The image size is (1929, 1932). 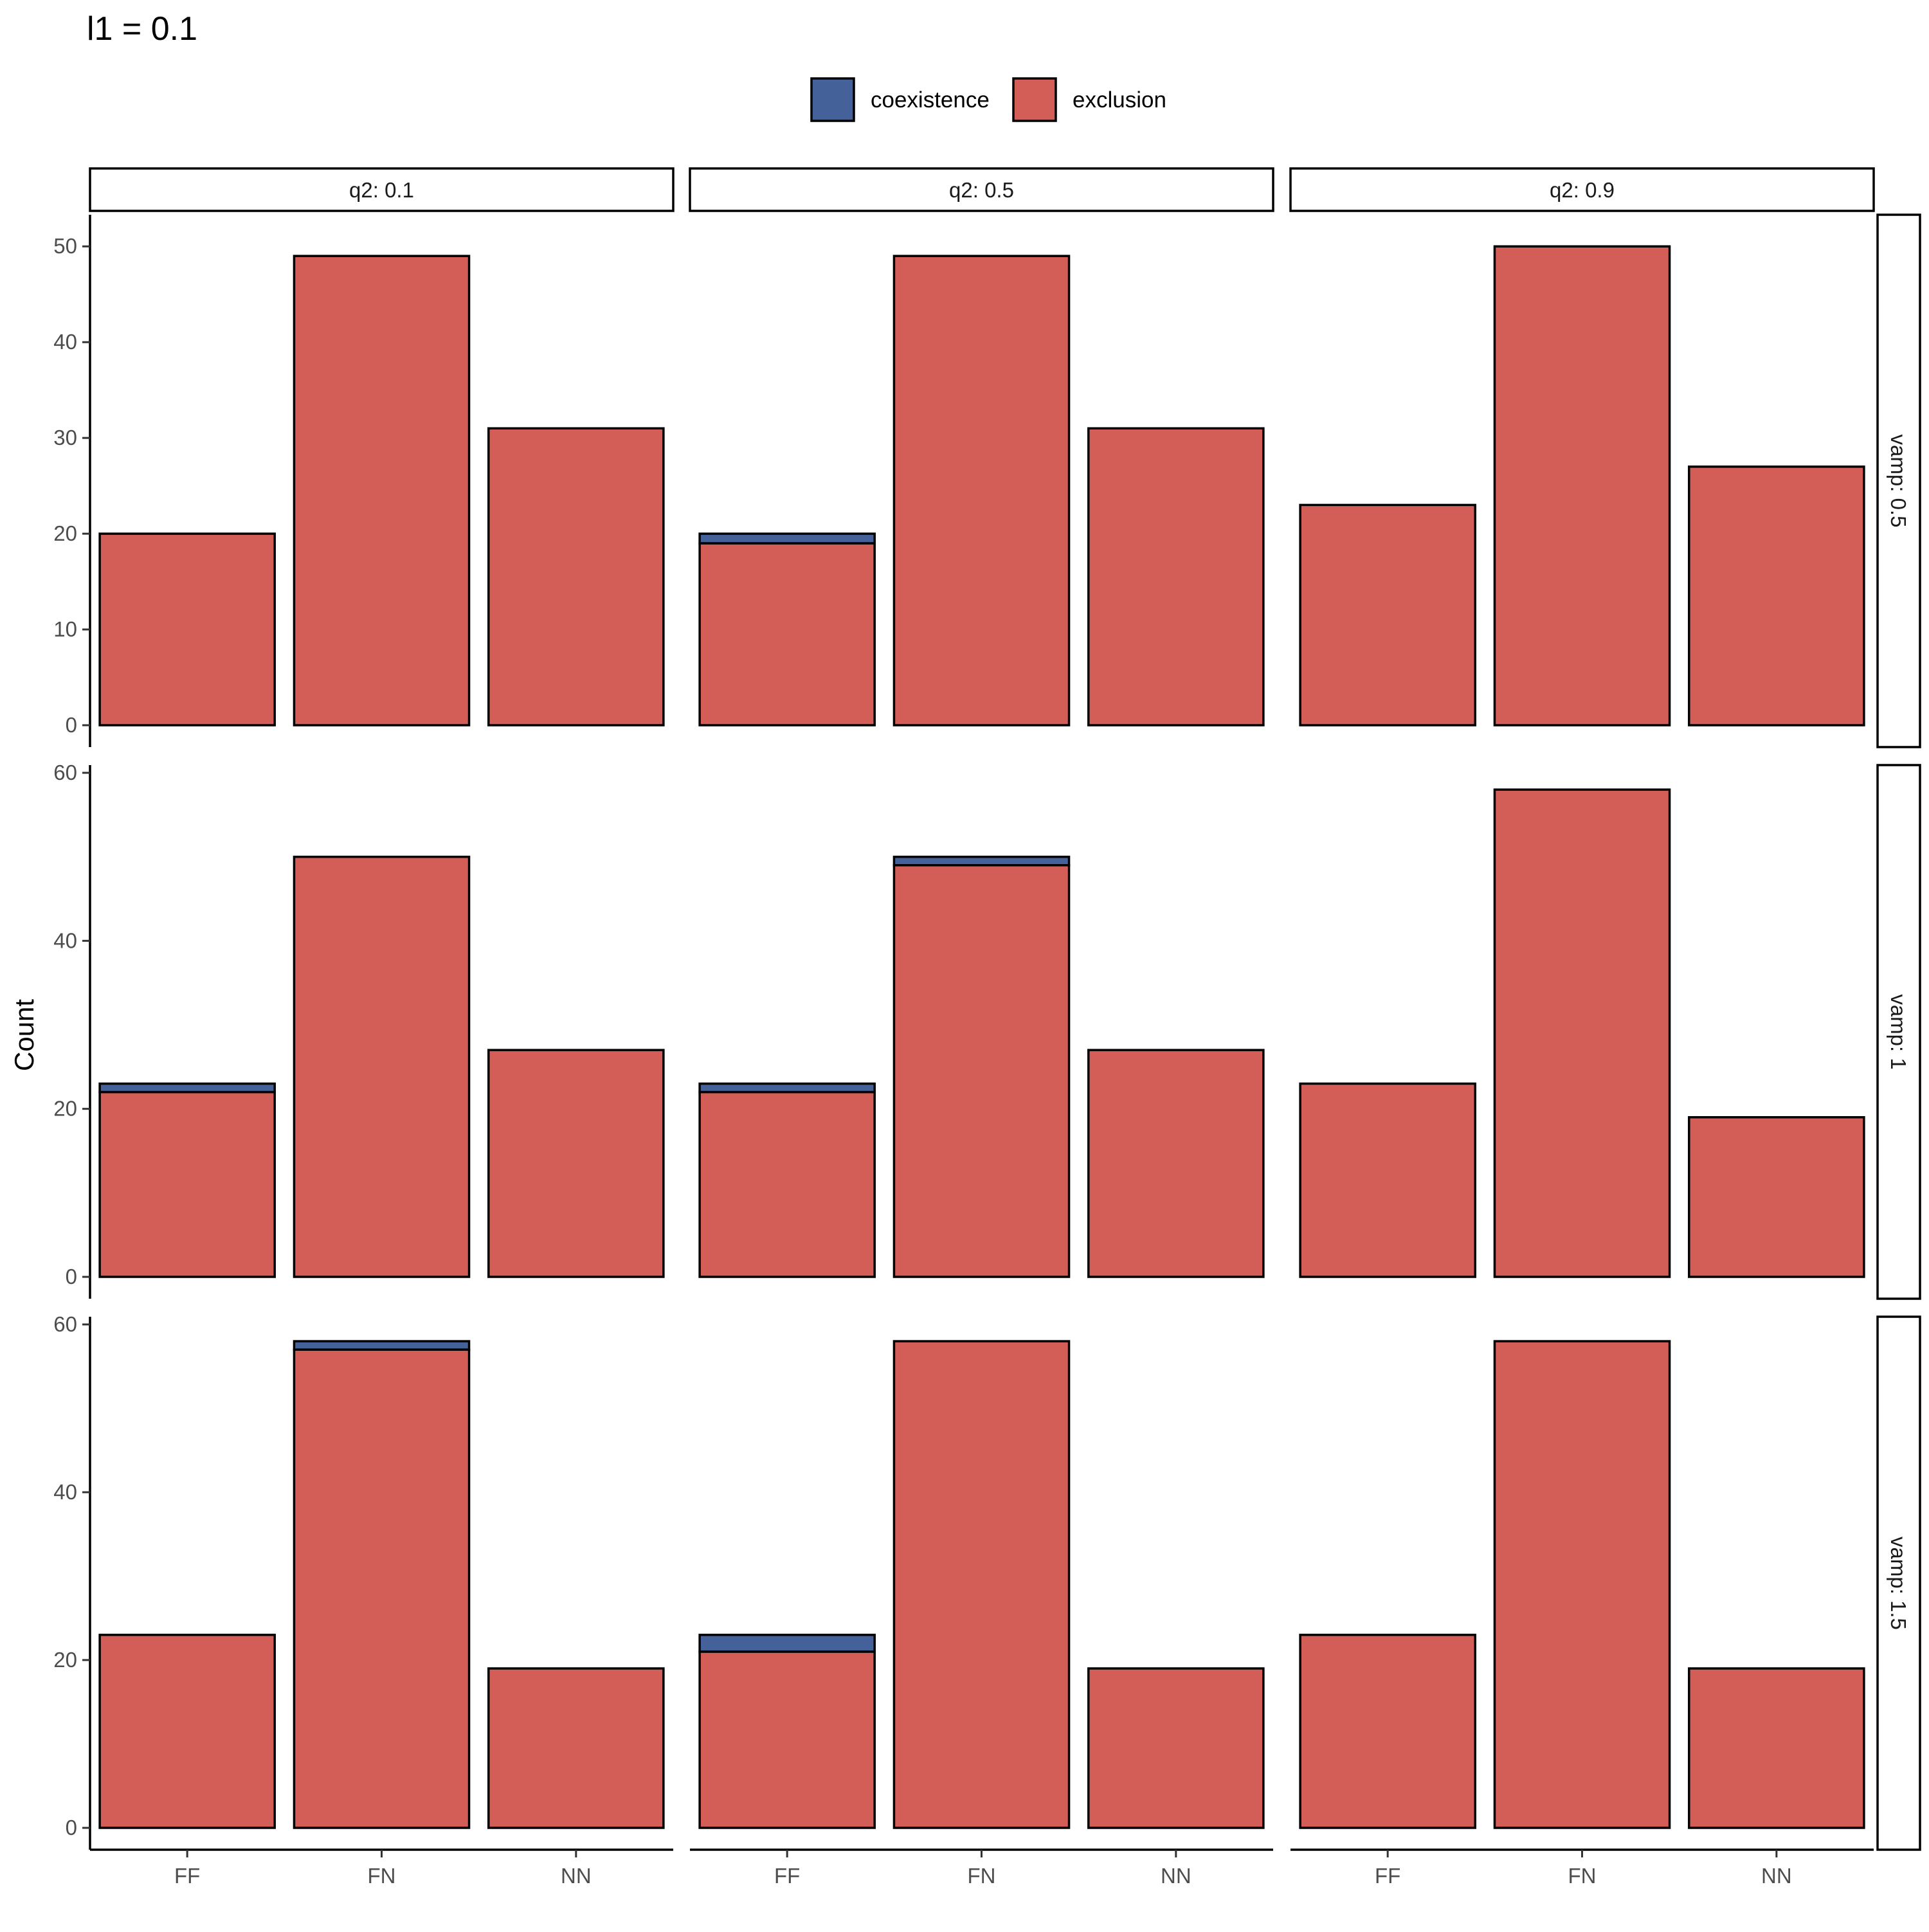 I want to click on row-strip-label: vamp: 1, so click(x=1898, y=1031).